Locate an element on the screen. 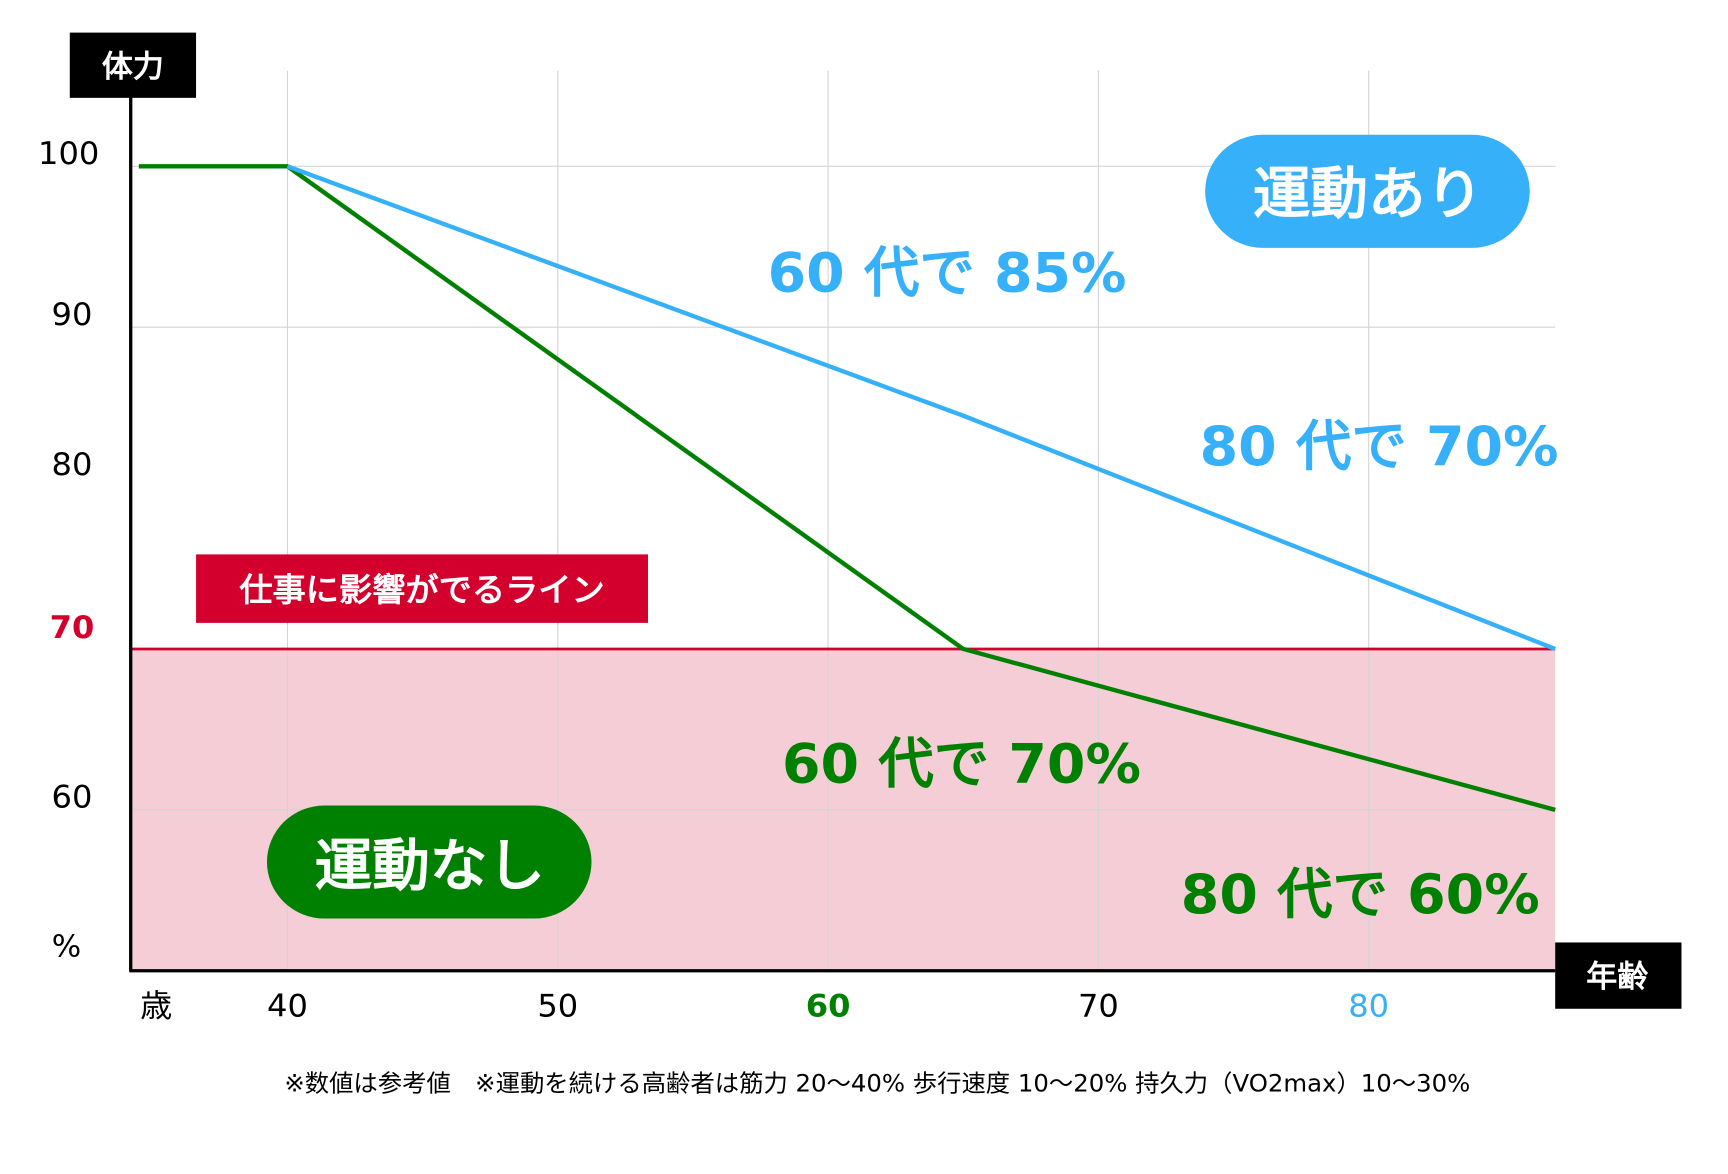  y-tick-label: 100 is located at coordinates (68, 153).